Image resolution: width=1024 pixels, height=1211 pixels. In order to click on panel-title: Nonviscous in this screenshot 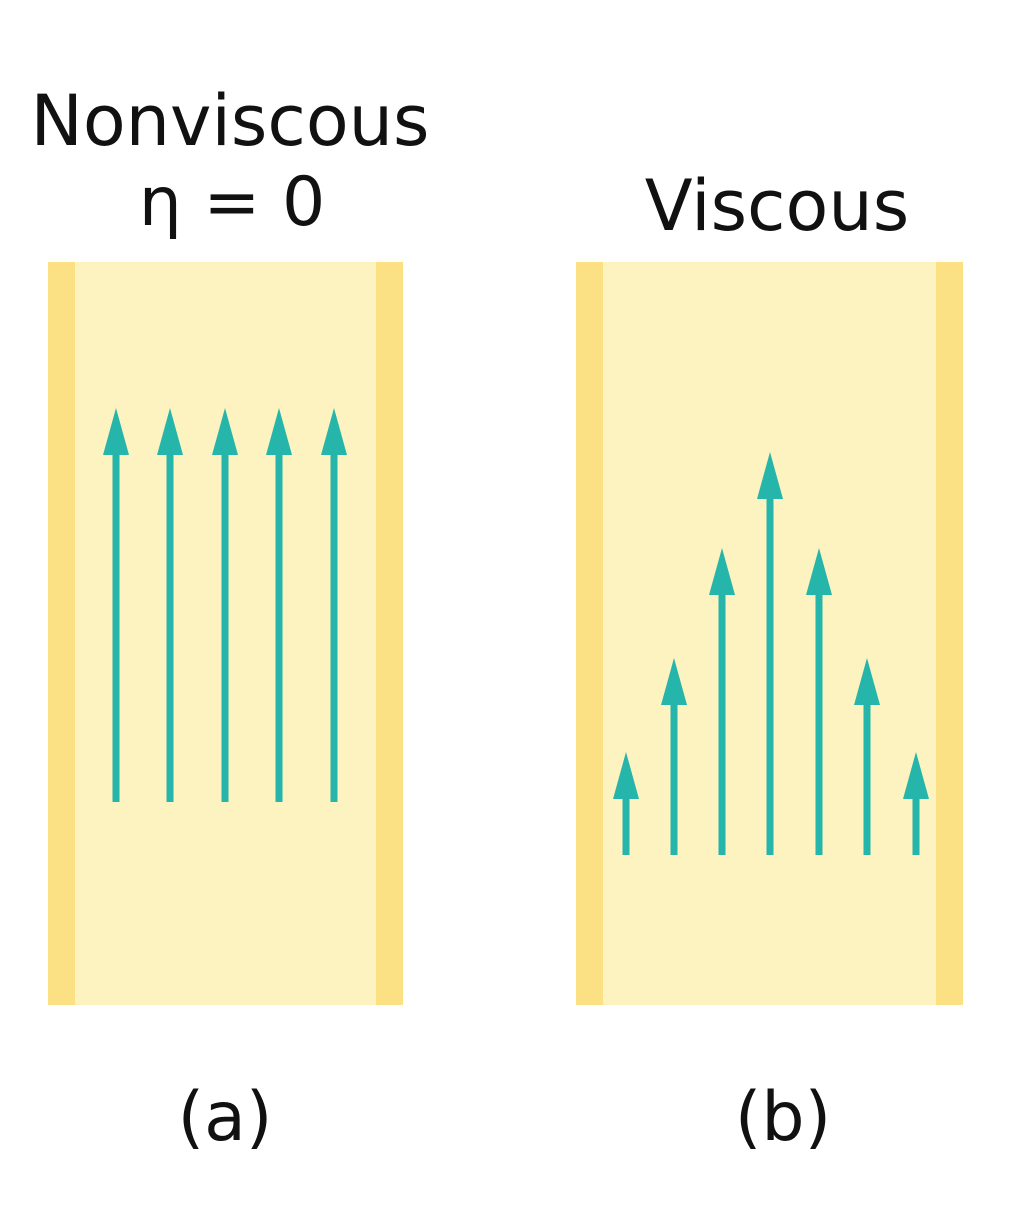, I will do `click(229, 121)`.